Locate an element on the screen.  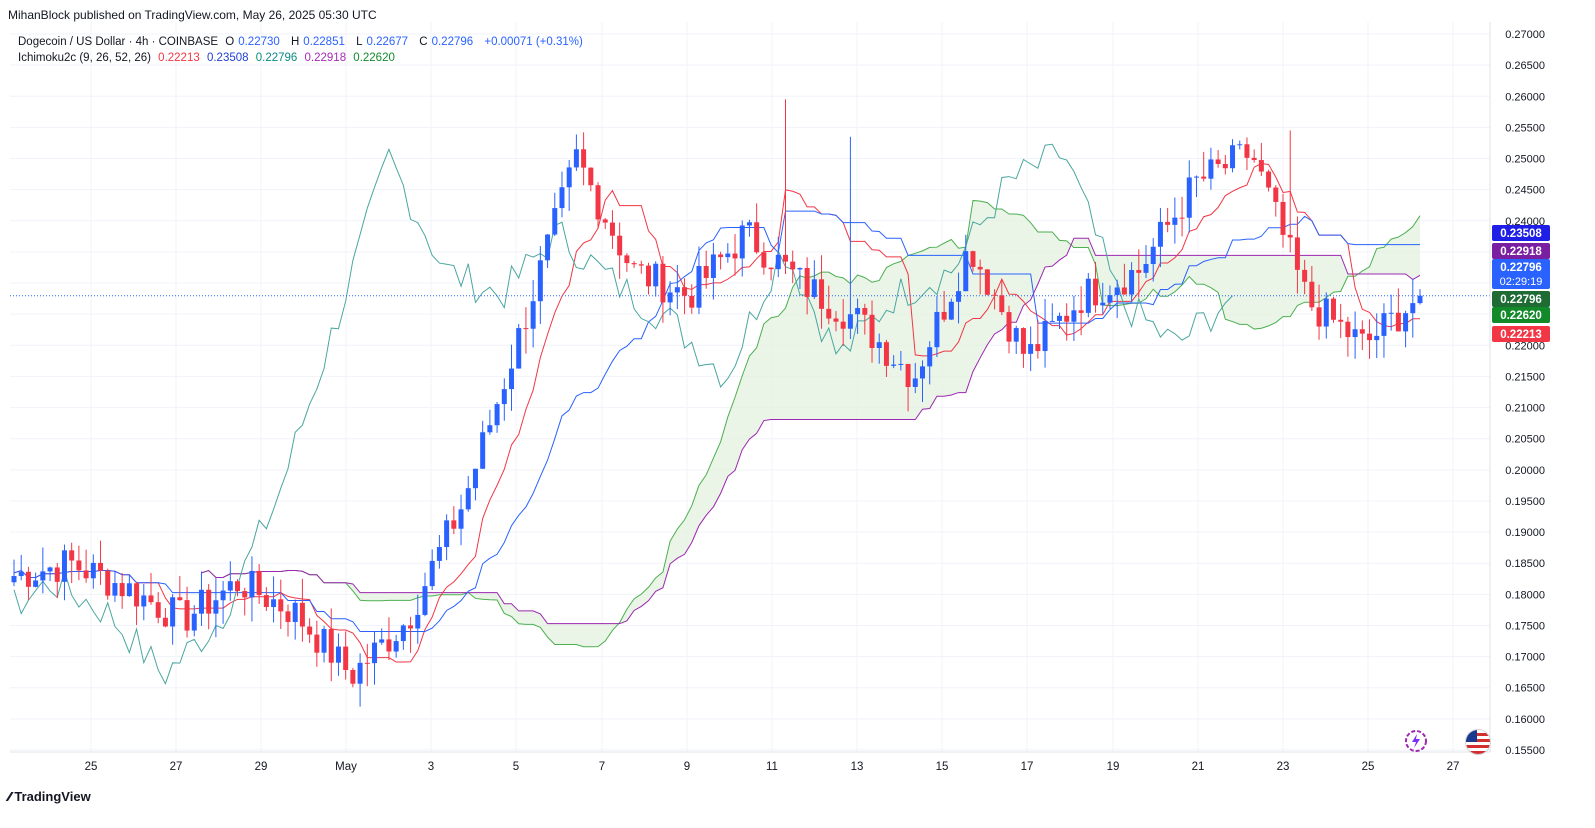
price-tick-label: 0.16000 is located at coordinates (1525, 720).